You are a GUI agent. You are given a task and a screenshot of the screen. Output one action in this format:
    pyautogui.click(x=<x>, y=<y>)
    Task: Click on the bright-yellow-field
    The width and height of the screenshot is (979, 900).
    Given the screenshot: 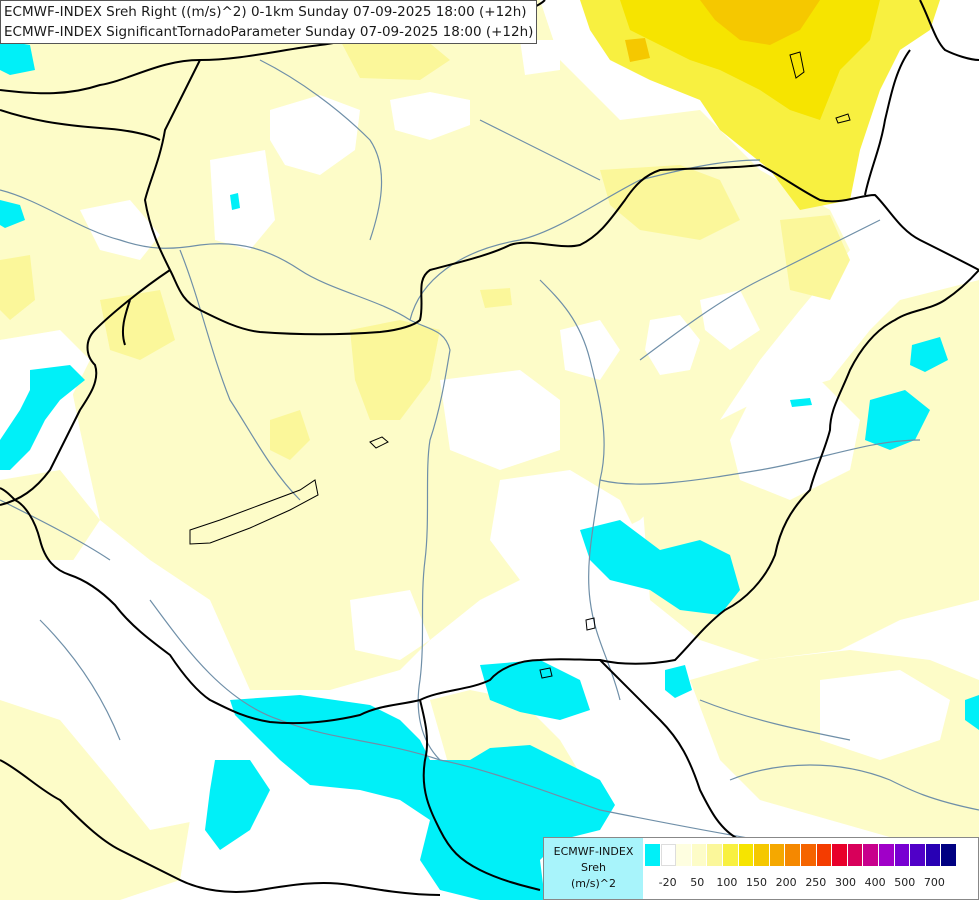 What is the action you would take?
    pyautogui.click(x=750, y=60)
    